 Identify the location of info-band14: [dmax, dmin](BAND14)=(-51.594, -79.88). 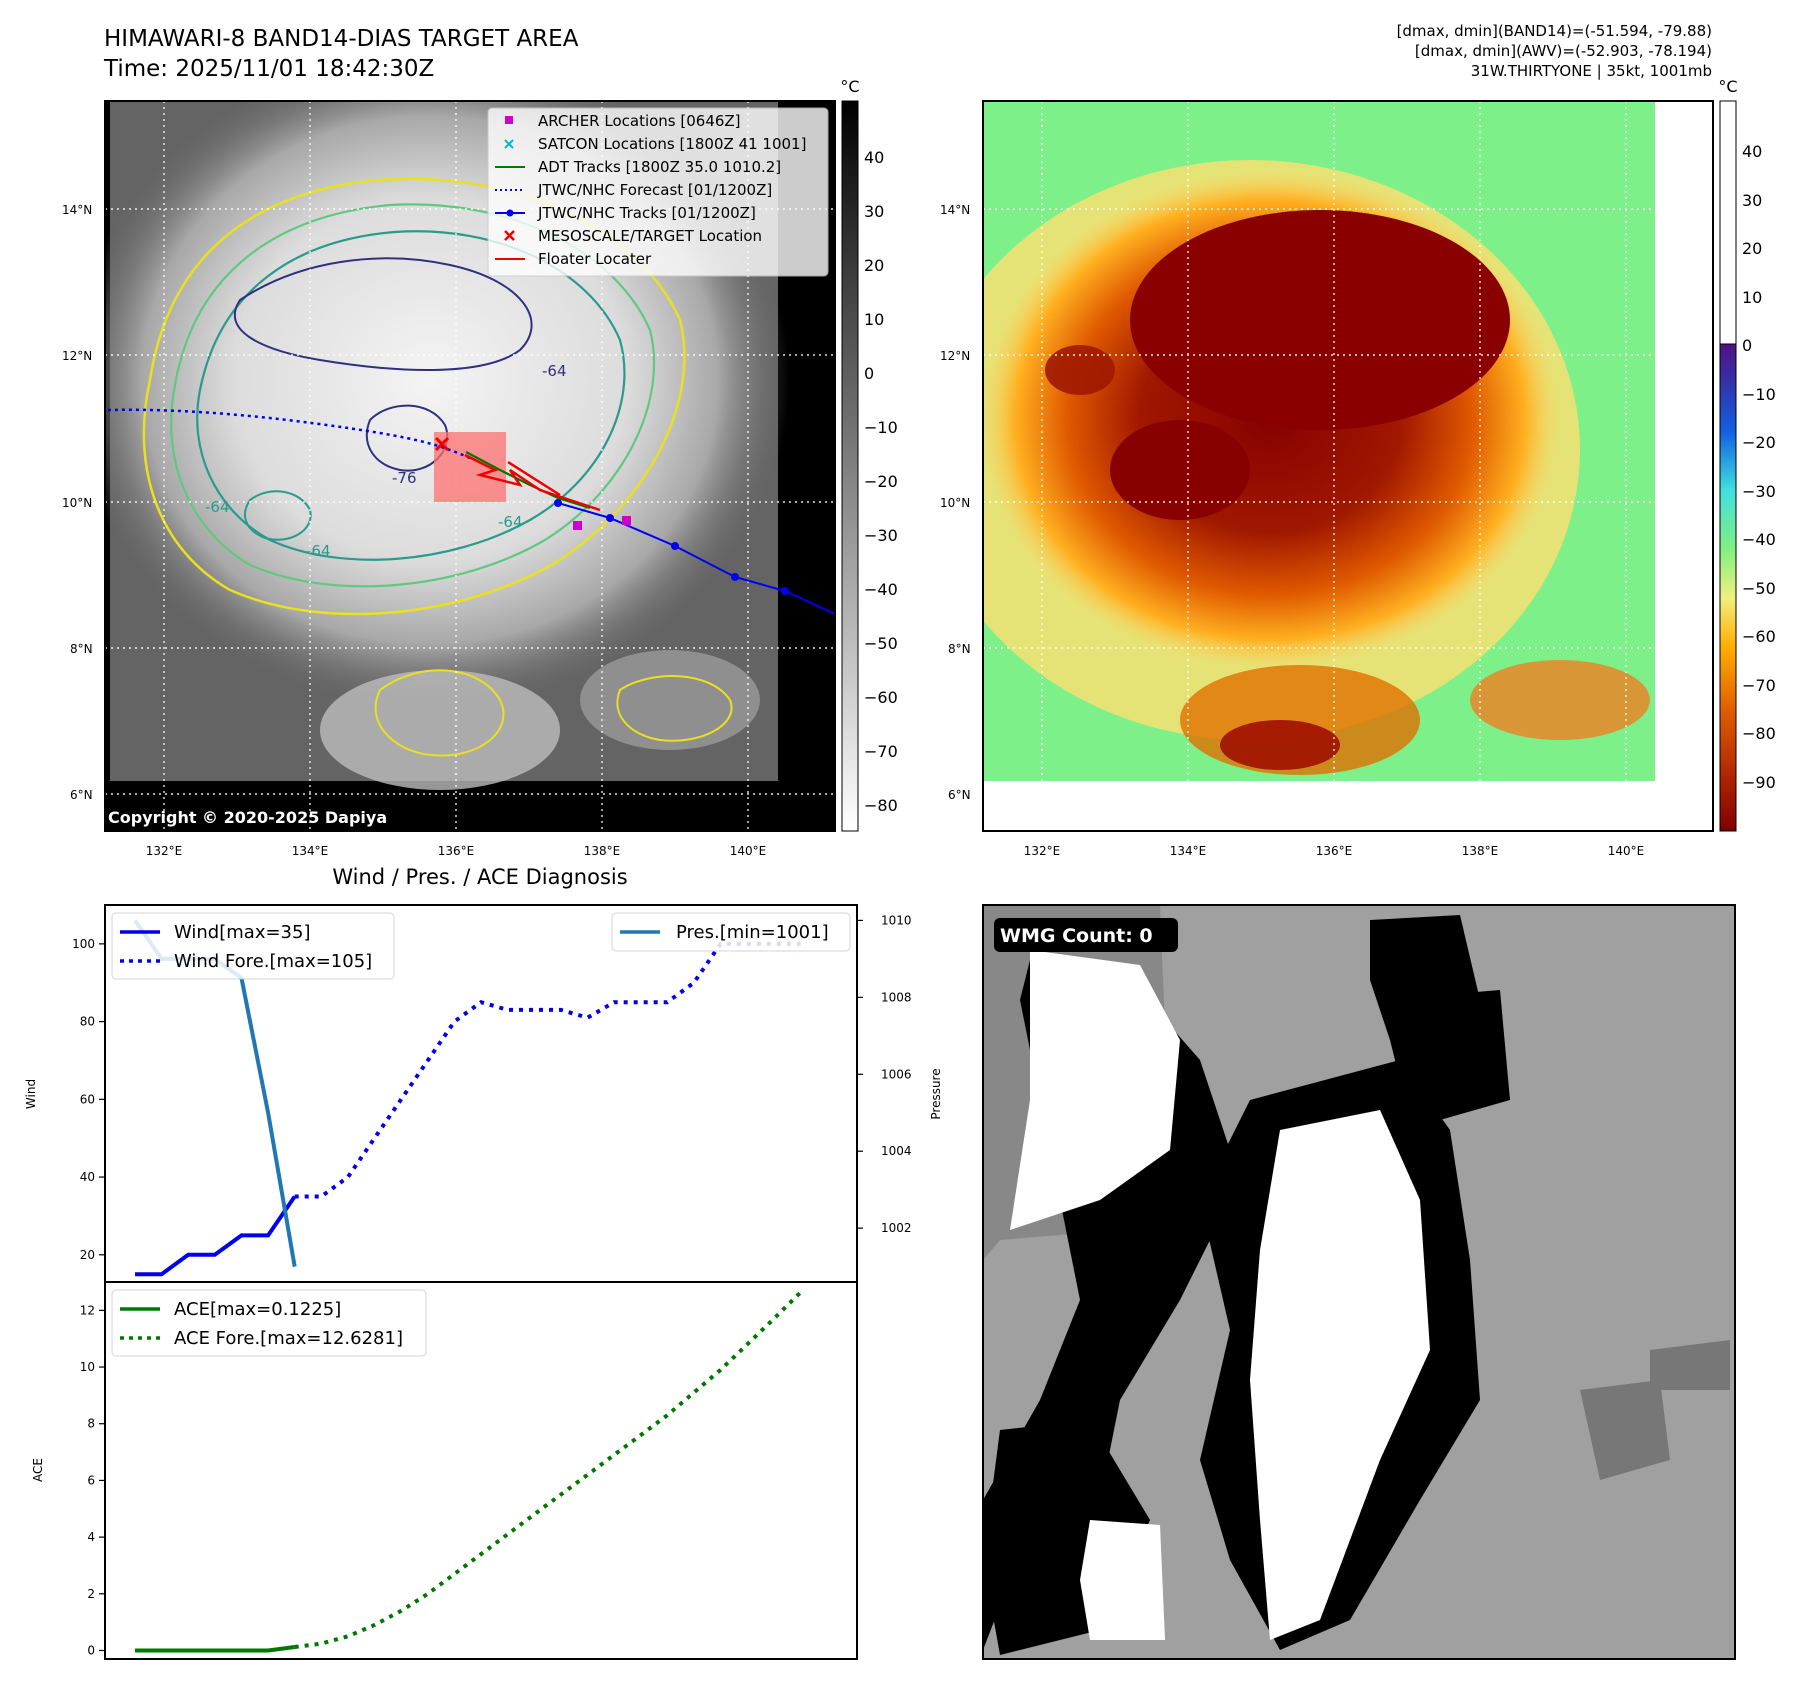
(1554, 31).